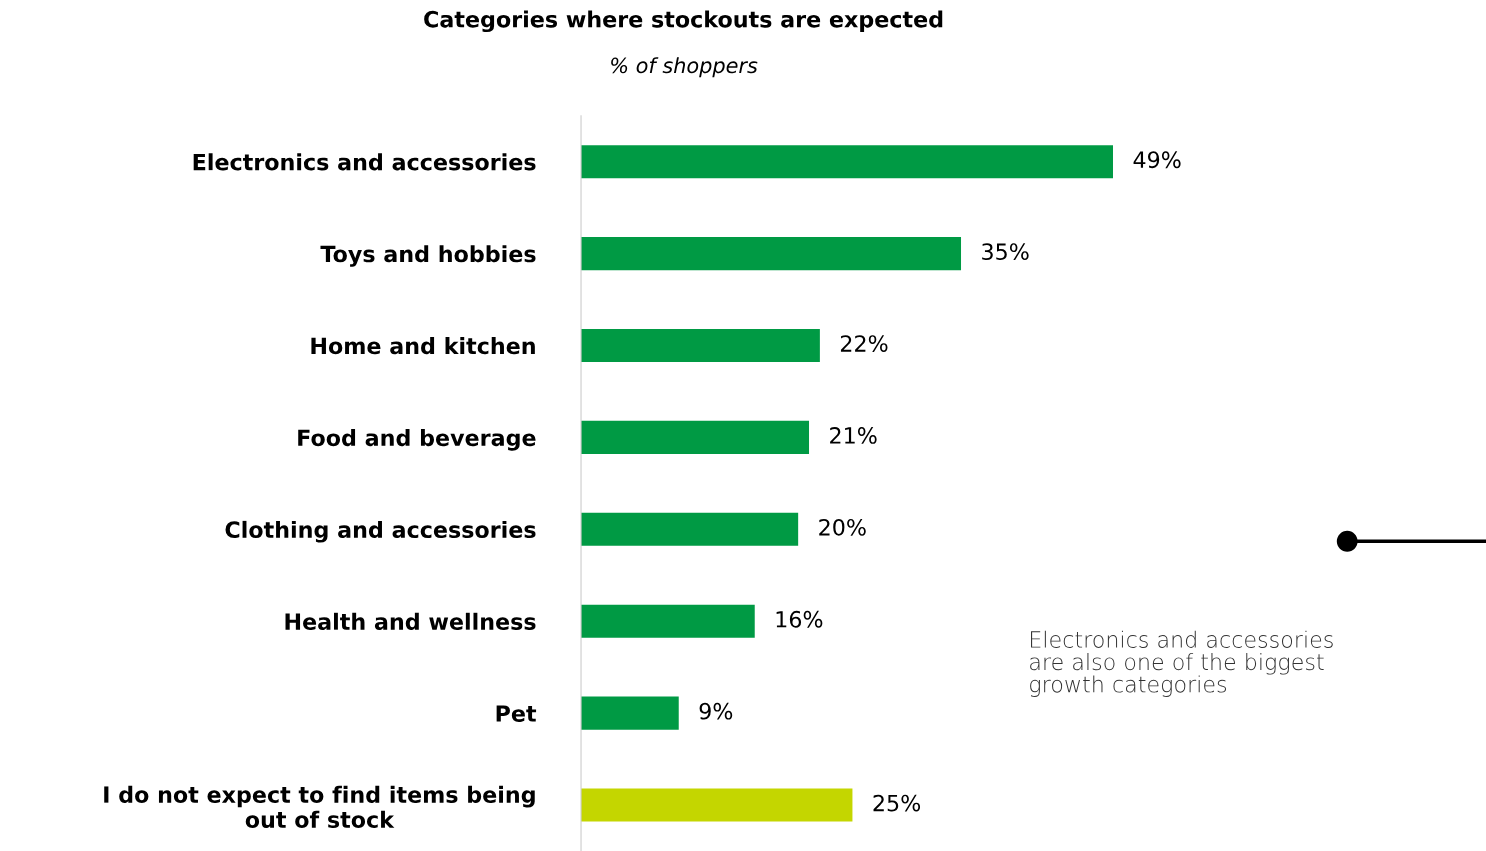  I want to click on y-tick-label: Clothing and accessories, so click(380, 531).